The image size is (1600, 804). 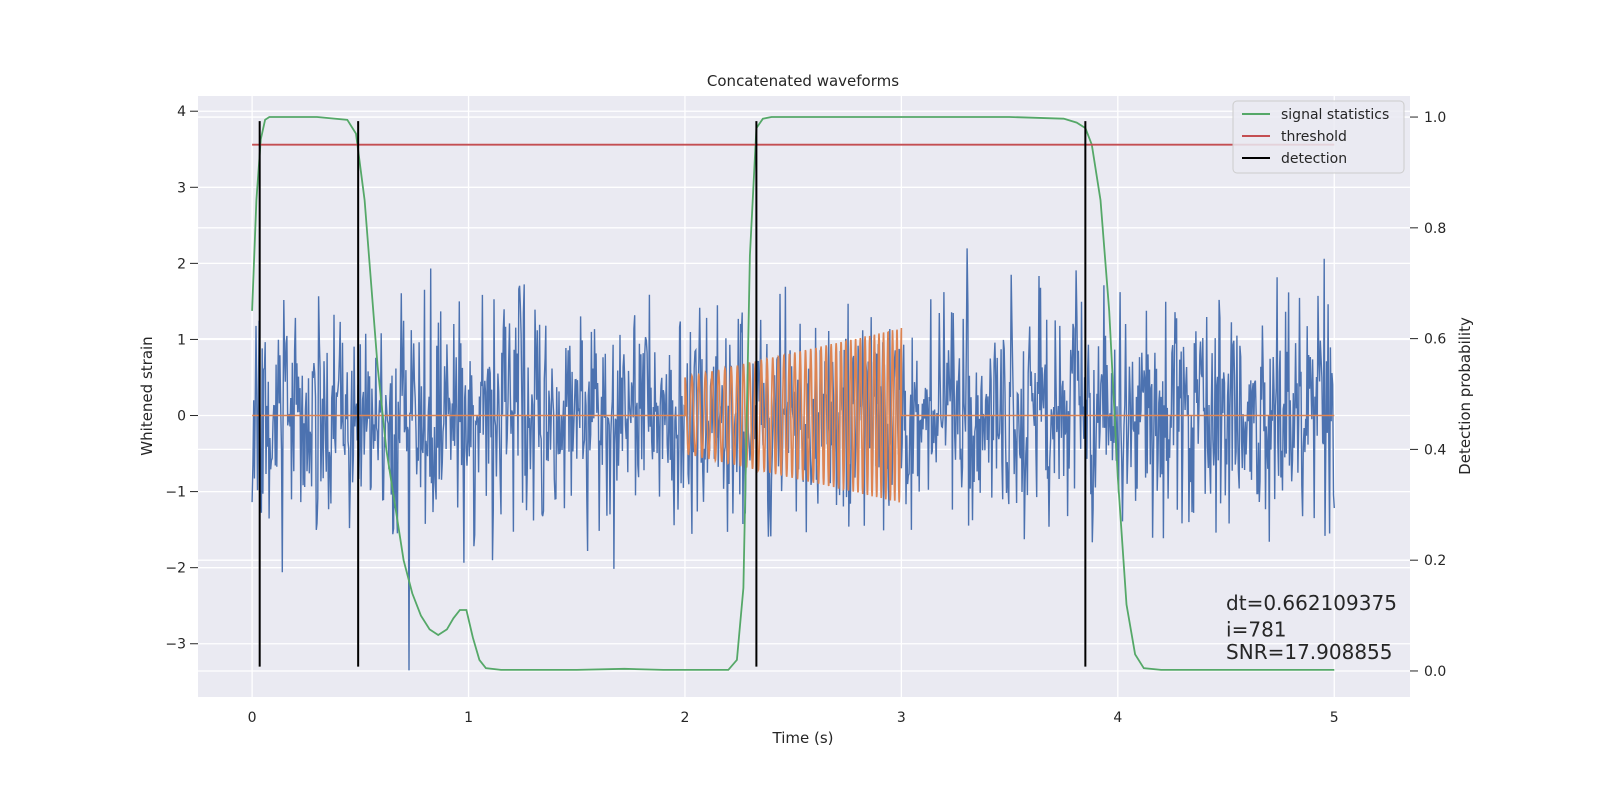 I want to click on annotation-text: dt=0.662109375, so click(x=1311, y=603).